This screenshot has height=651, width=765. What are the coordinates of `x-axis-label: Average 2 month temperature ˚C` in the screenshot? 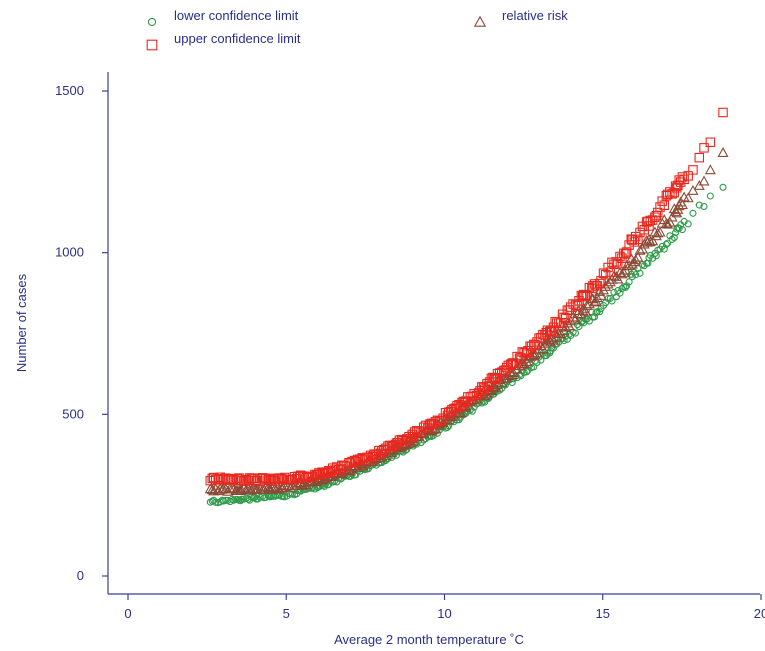 It's located at (429, 639).